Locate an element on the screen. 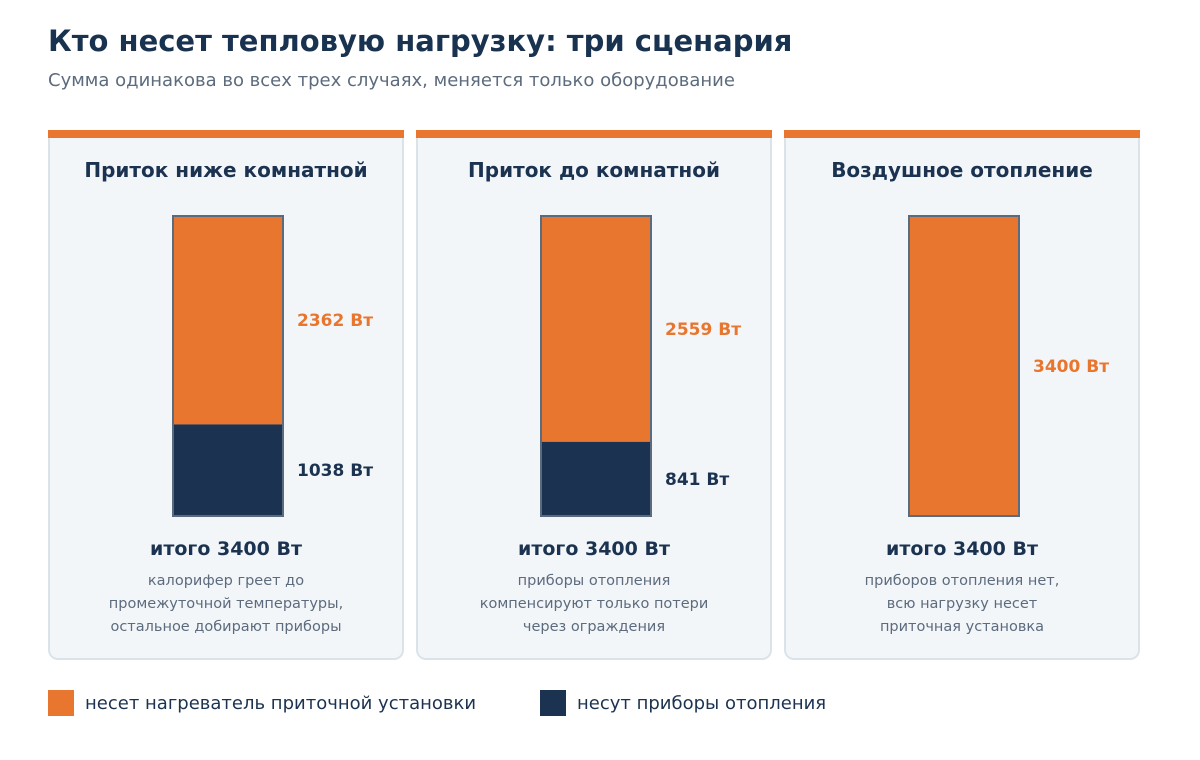 The image size is (1200, 760). panel-title: Воздушное отопление is located at coordinates (962, 170).